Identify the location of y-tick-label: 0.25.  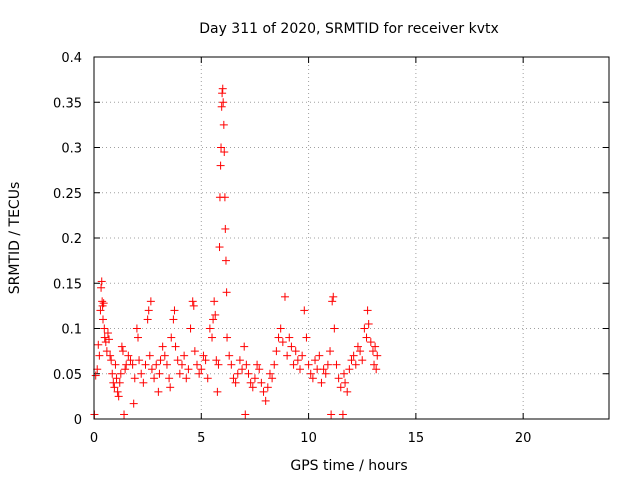
(67, 194).